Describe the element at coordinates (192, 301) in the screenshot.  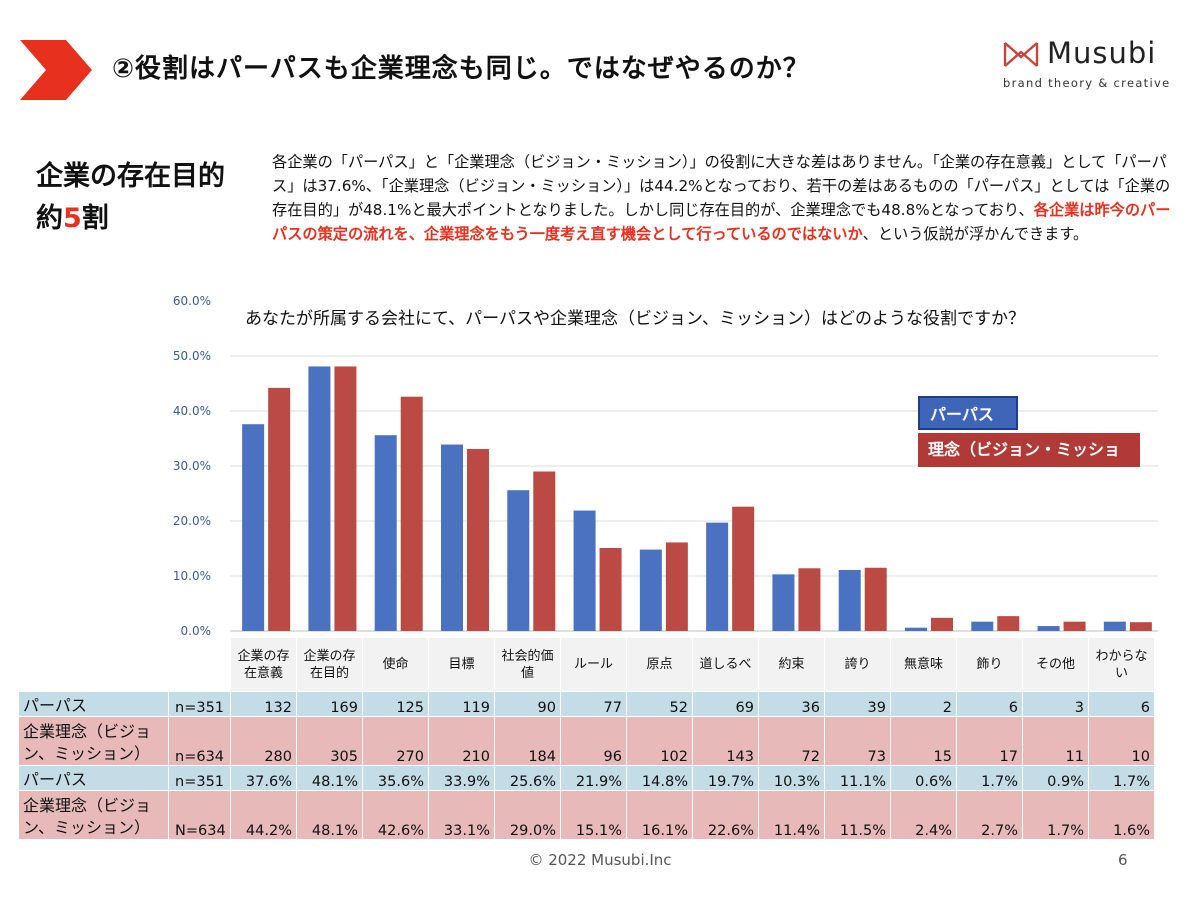
I see `y-tick-label: 60.0%` at that location.